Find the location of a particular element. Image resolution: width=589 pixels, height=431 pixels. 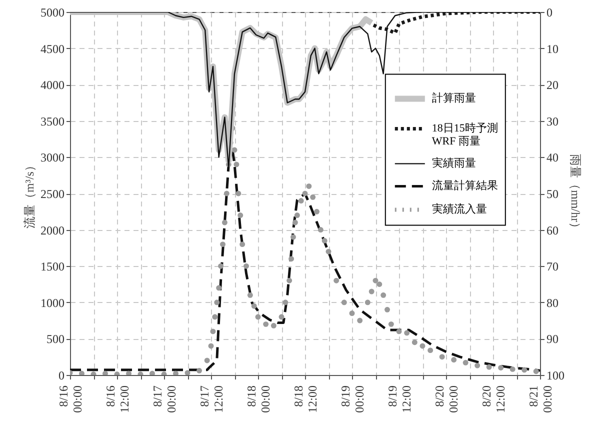

legend-label: 実績流入量 is located at coordinates (459, 209).